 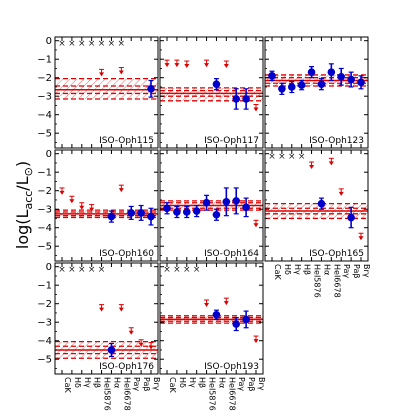 I want to click on x-tick-label: Paβ, so click(x=146, y=384).